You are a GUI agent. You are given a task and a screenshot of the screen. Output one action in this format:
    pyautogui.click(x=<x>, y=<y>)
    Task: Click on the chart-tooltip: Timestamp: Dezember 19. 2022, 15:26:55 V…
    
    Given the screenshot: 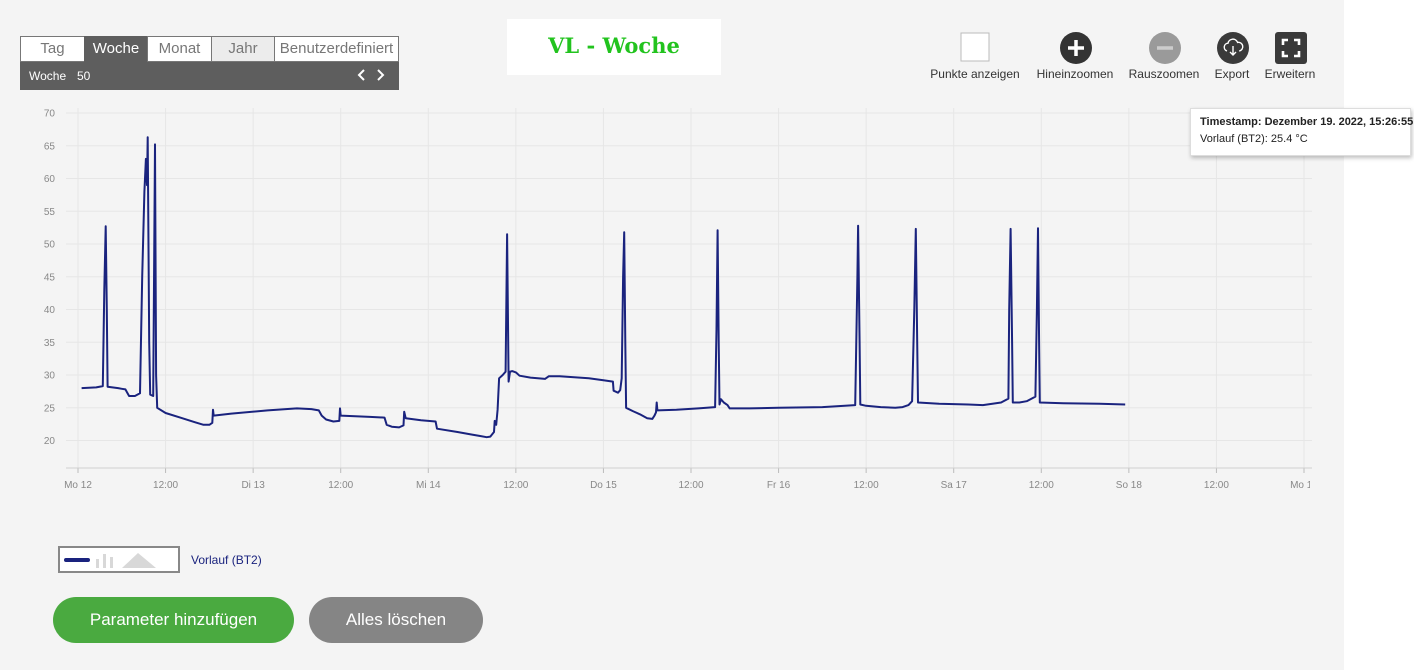 What is the action you would take?
    pyautogui.click(x=1302, y=132)
    